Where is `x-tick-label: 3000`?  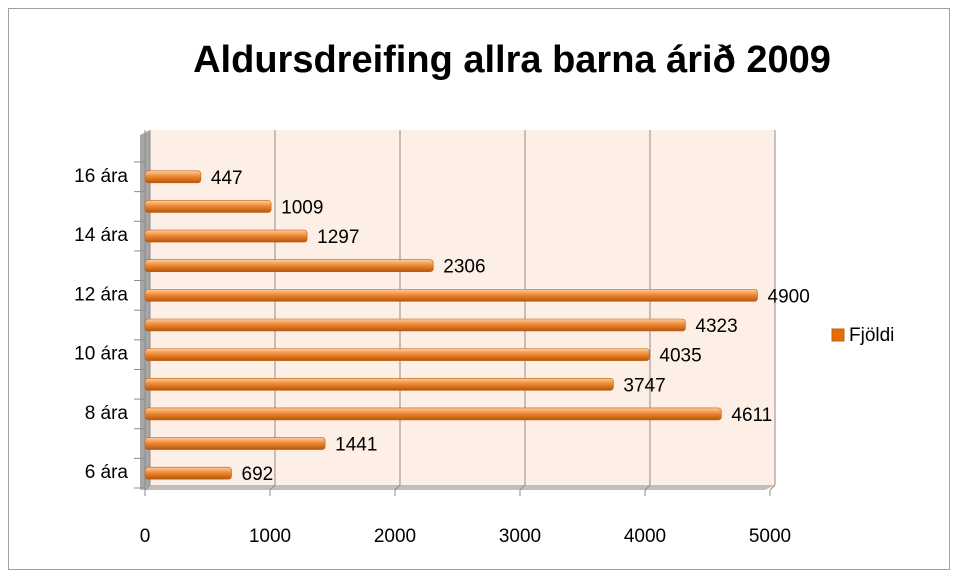
x-tick-label: 3000 is located at coordinates (520, 536).